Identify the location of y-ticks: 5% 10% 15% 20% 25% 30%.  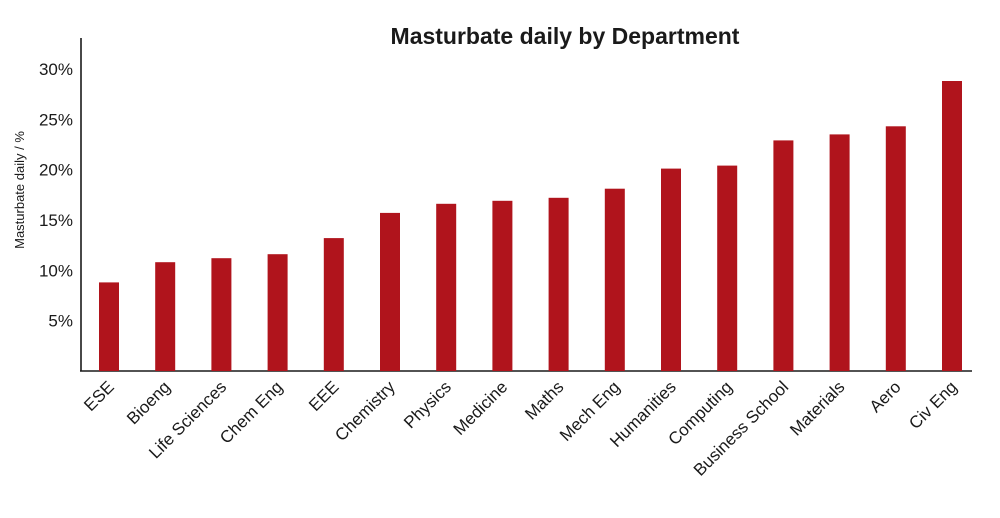
(56, 195).